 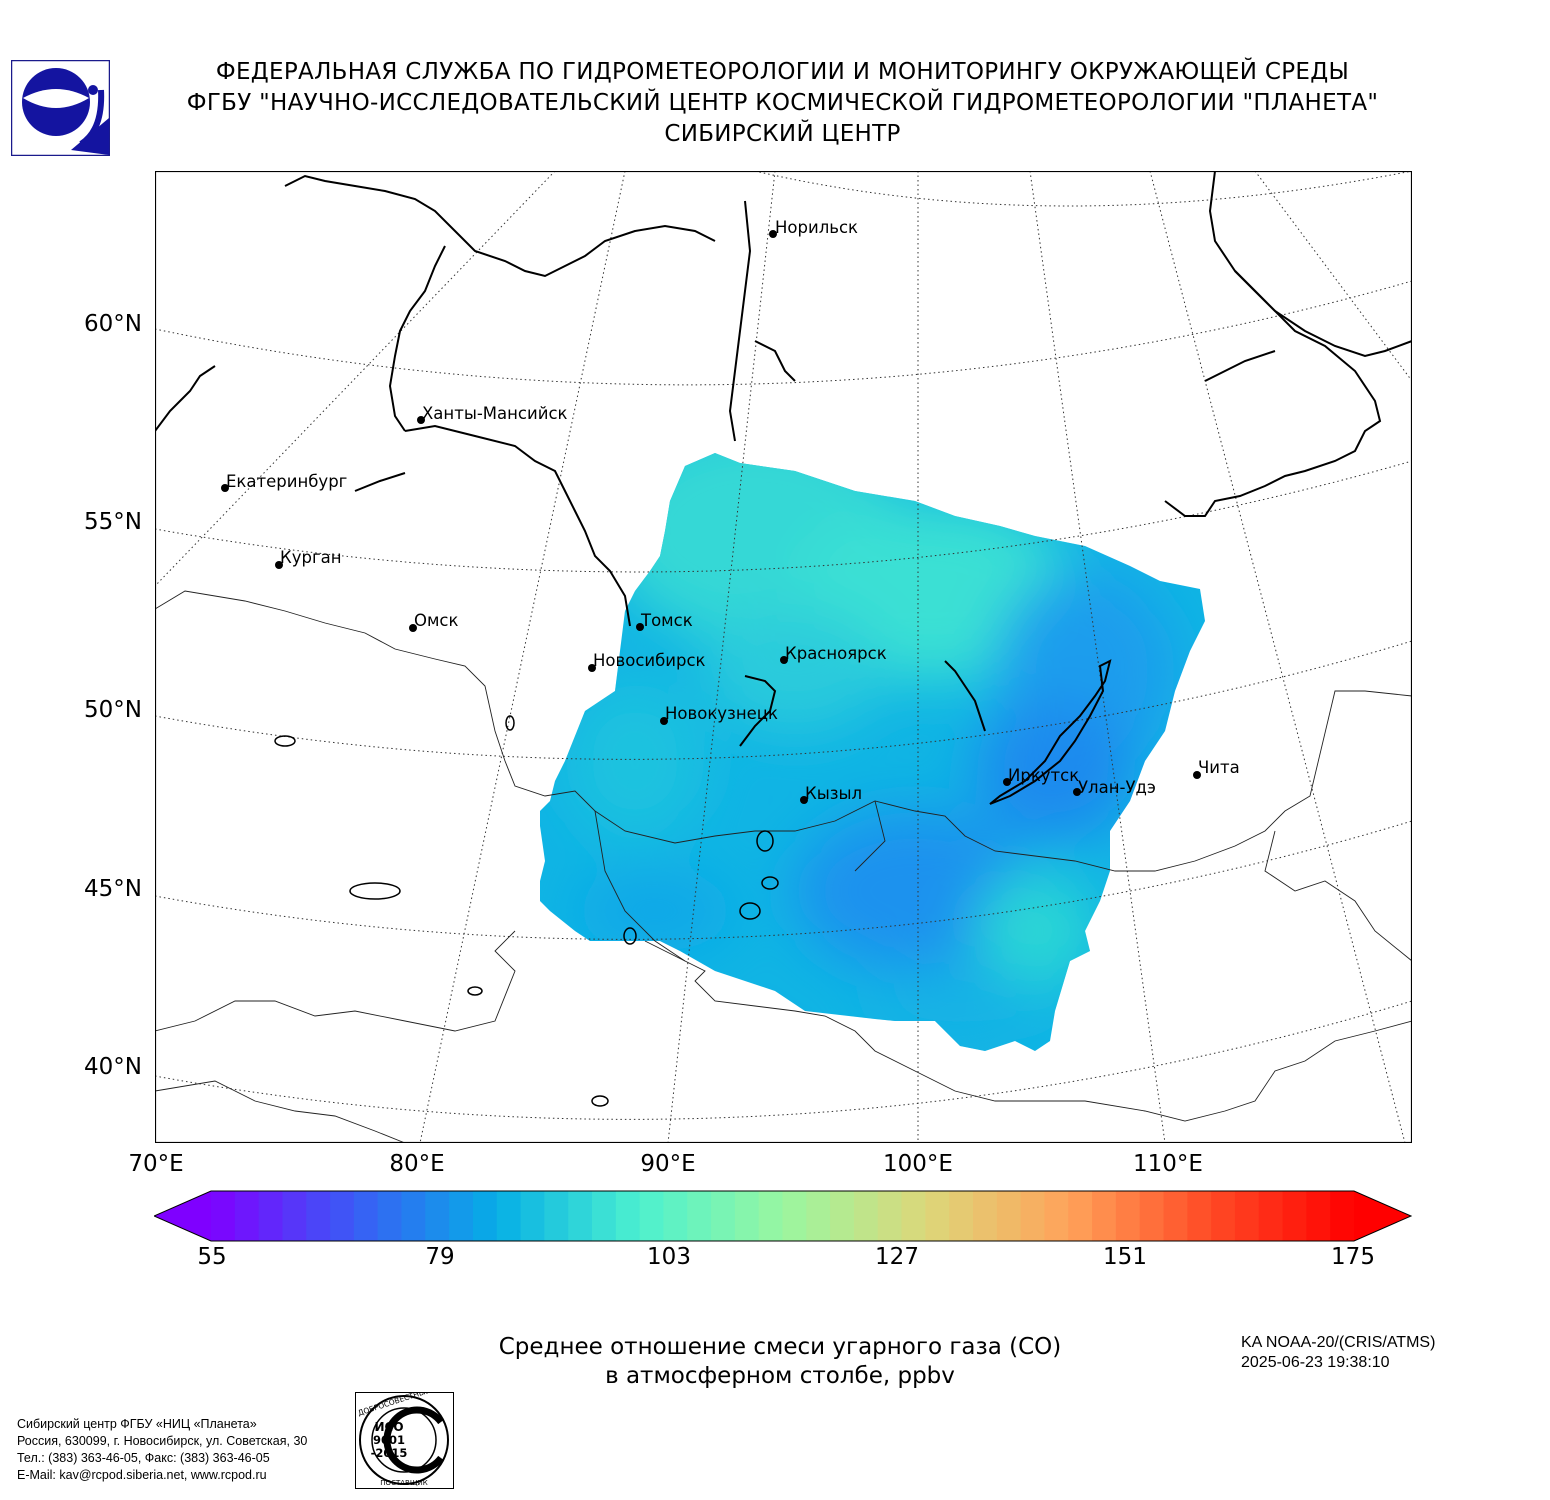 I want to click on city-label: Новосибирск, so click(x=649, y=660).